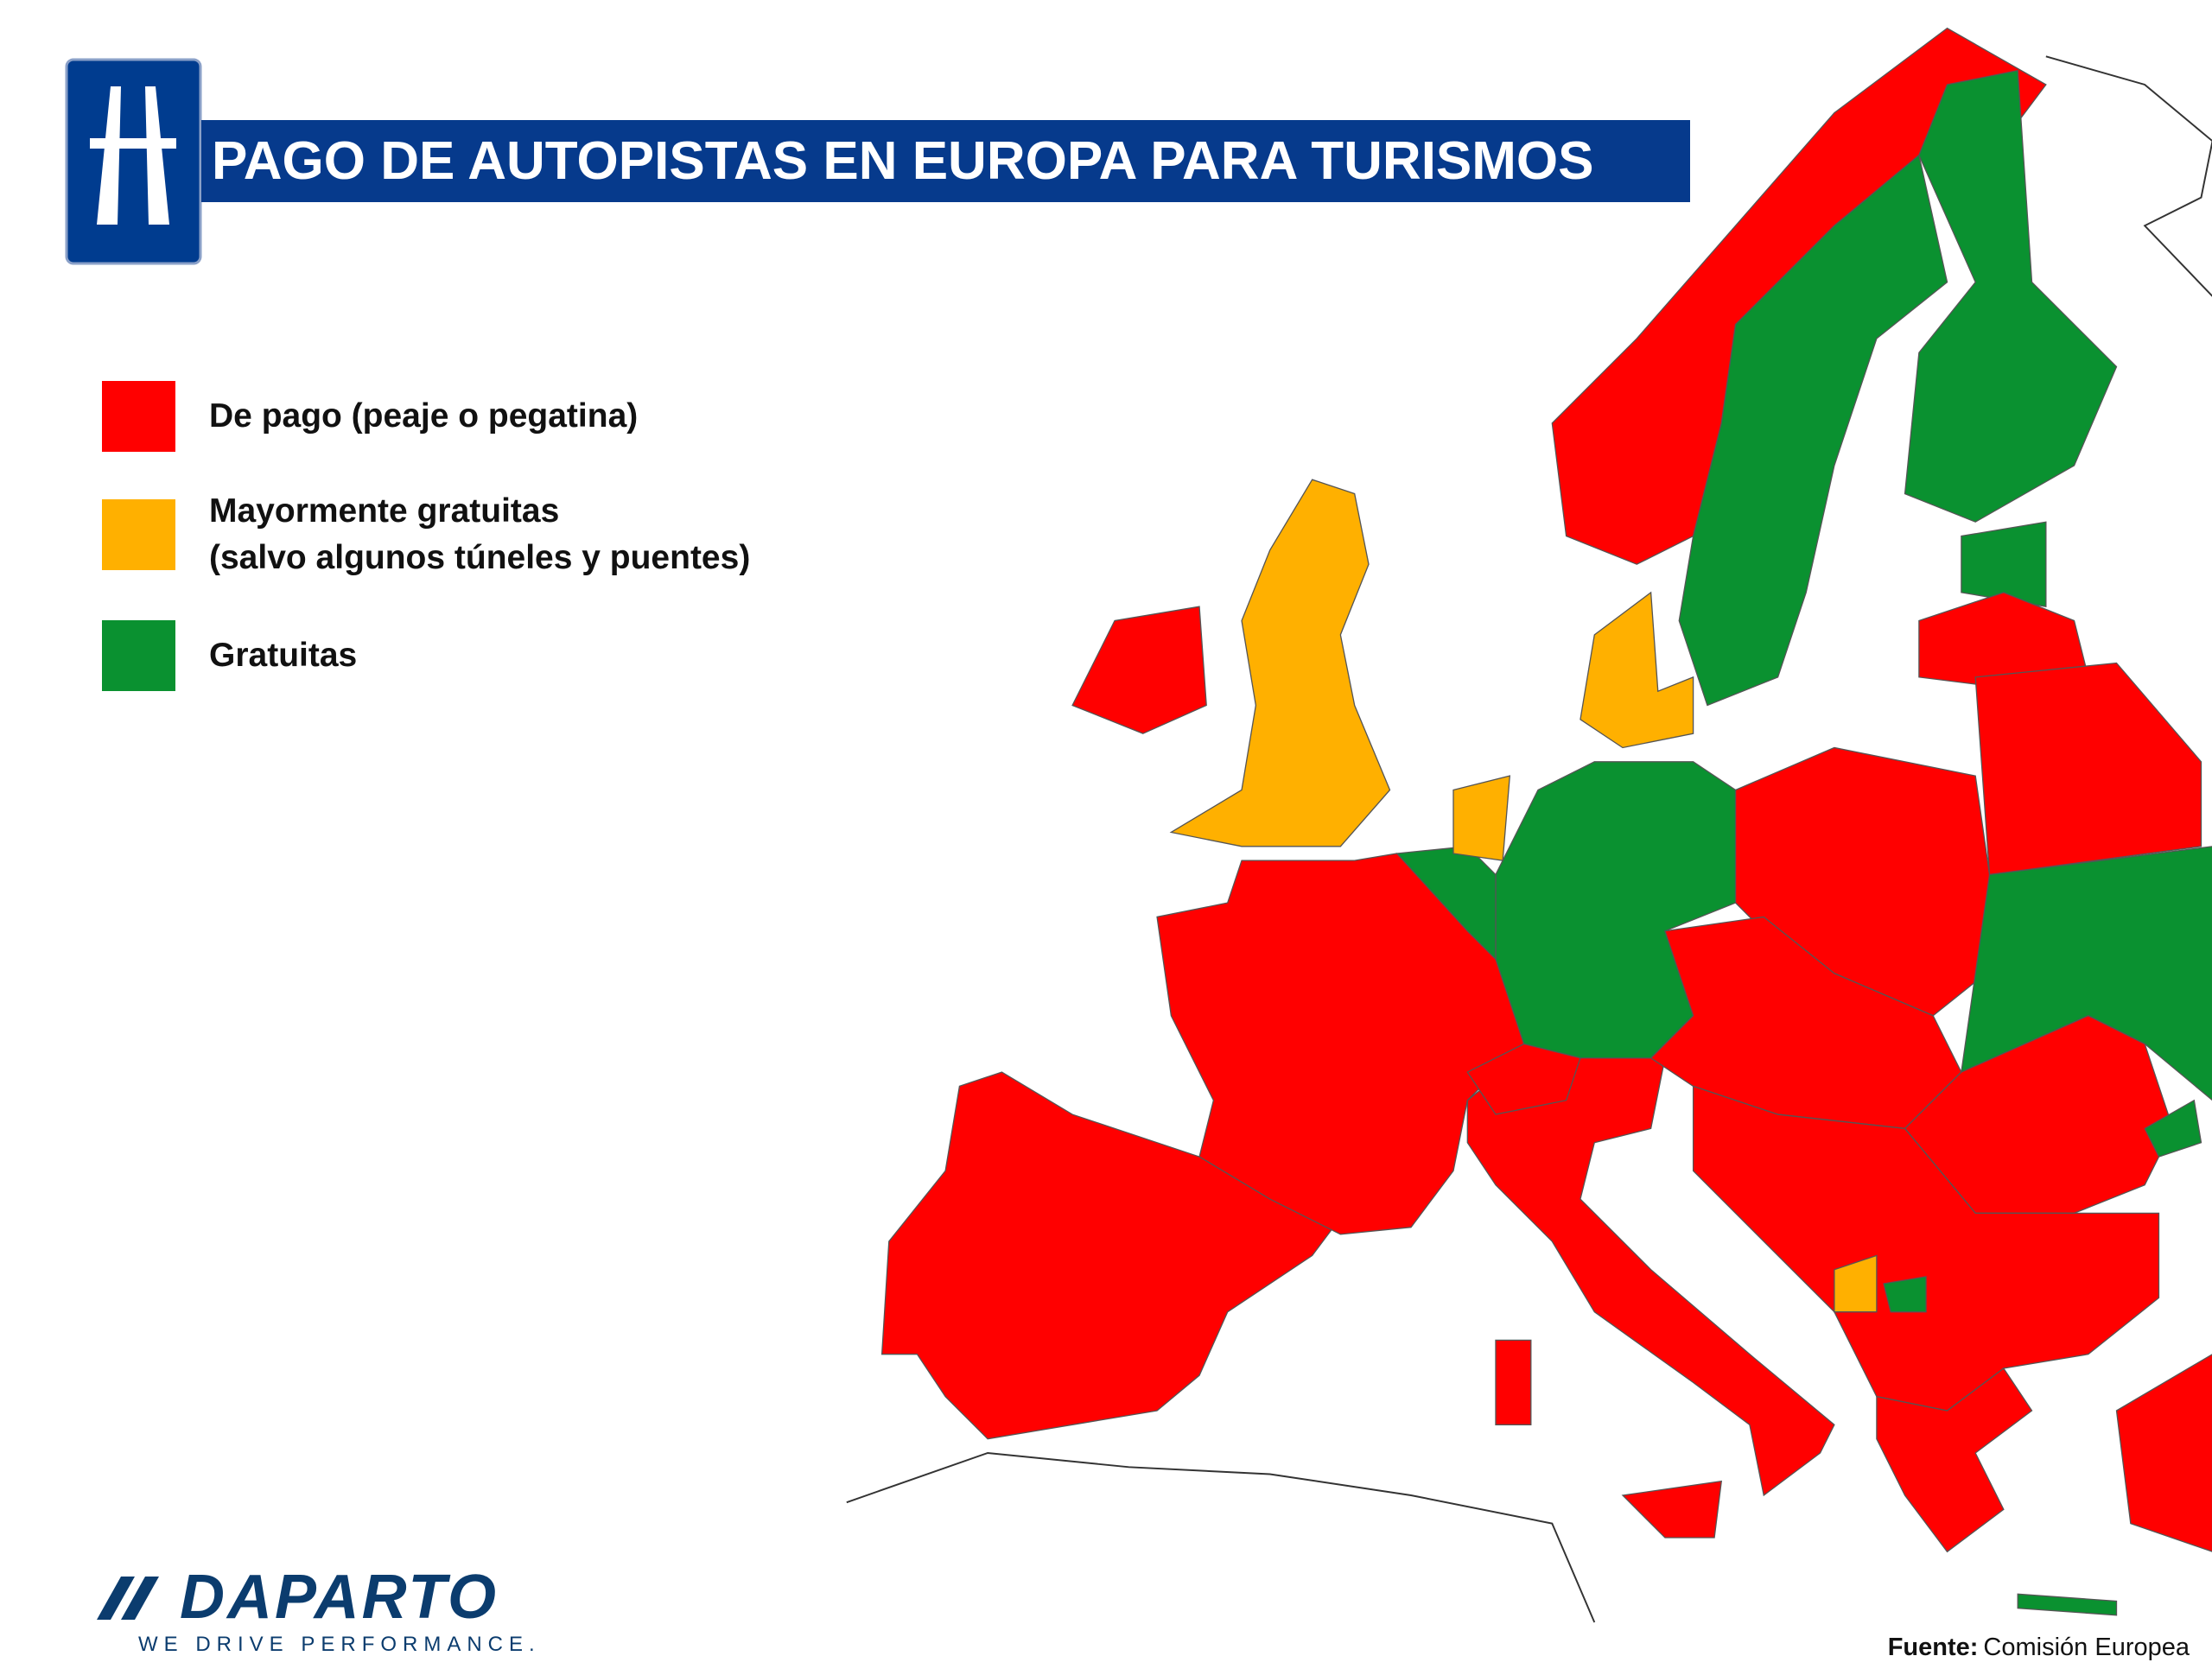  I want to click on source: Fuente: Comisión Europea, so click(2039, 1648).